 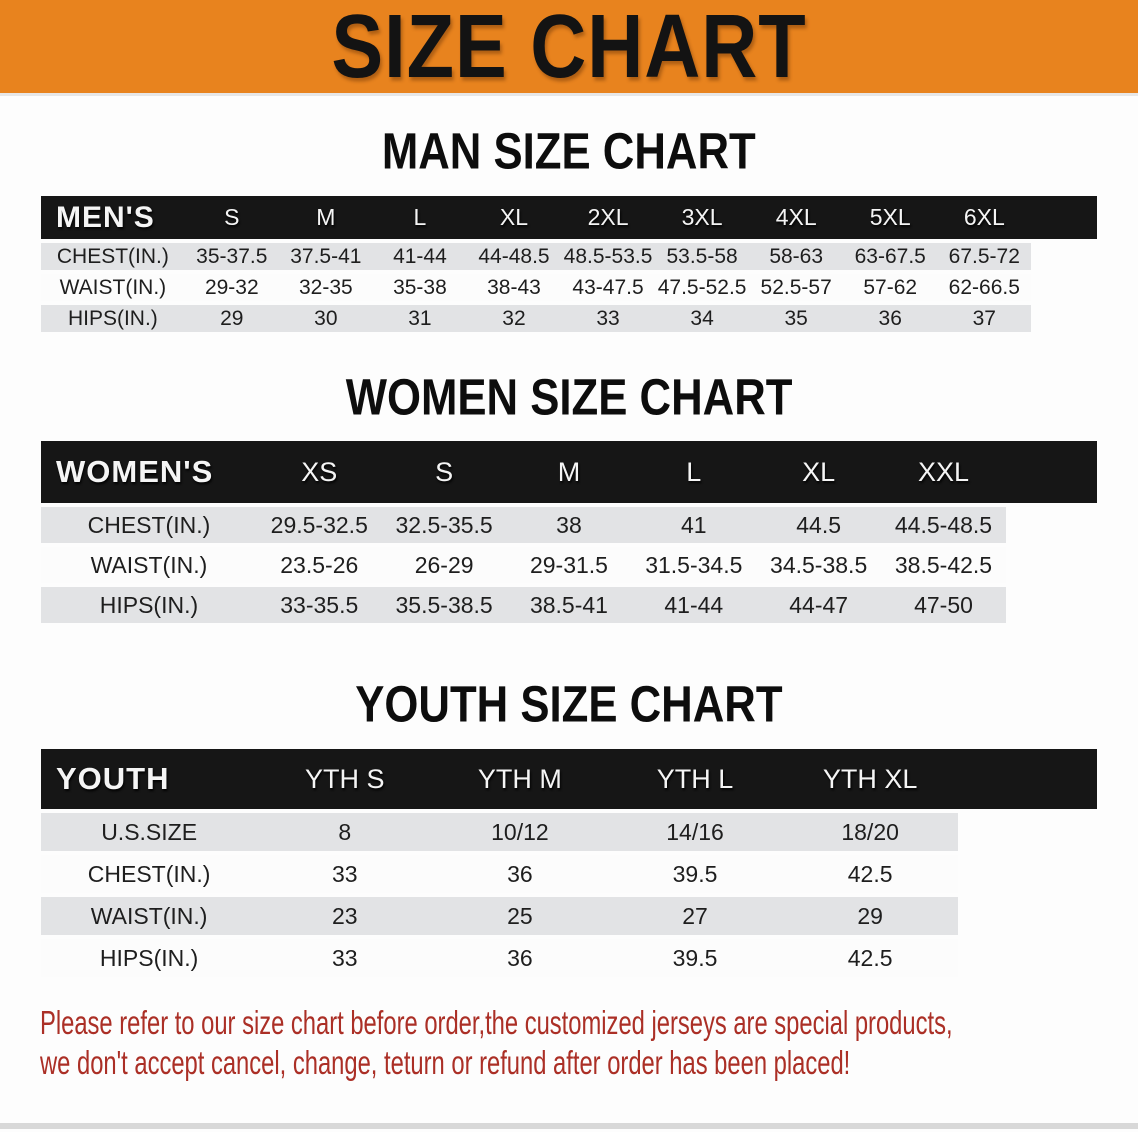 I want to click on women-size-header: XXL, so click(x=943, y=474).